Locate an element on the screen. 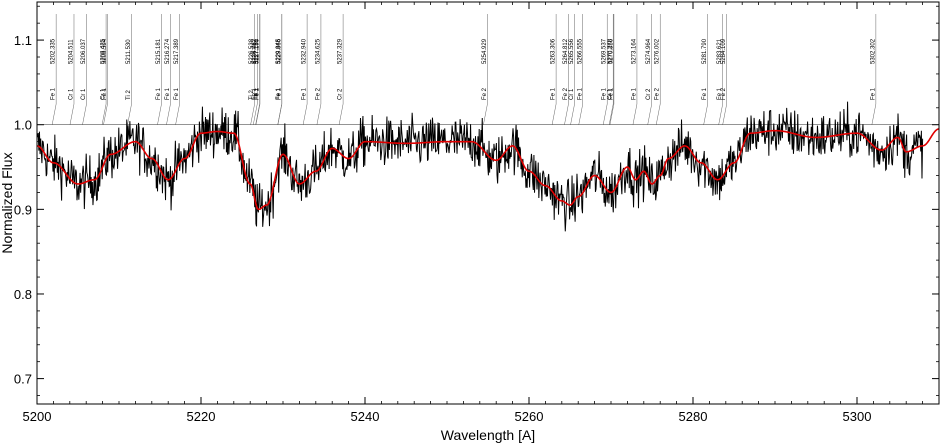 The height and width of the screenshot is (444, 941). line-id-mark: 5226.862 Fe 1 is located at coordinates (255, 69).